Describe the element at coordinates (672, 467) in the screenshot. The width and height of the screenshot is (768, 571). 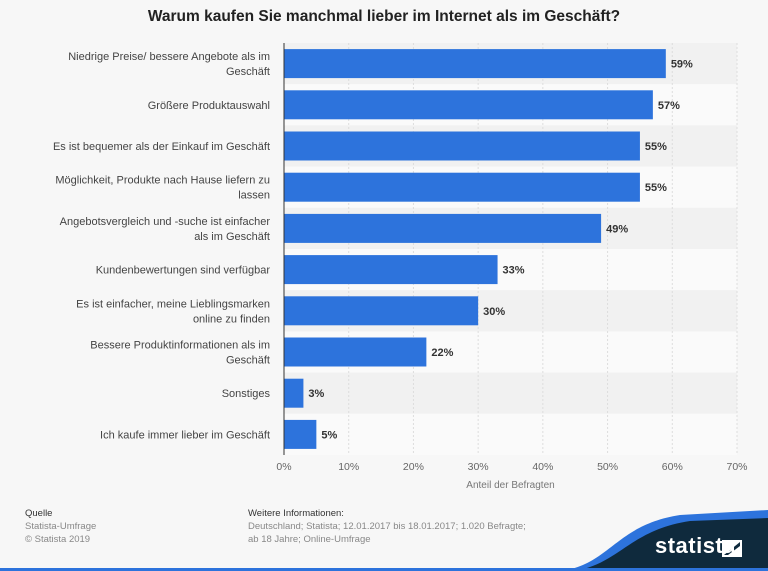
I see `x-tick-label: 60%` at that location.